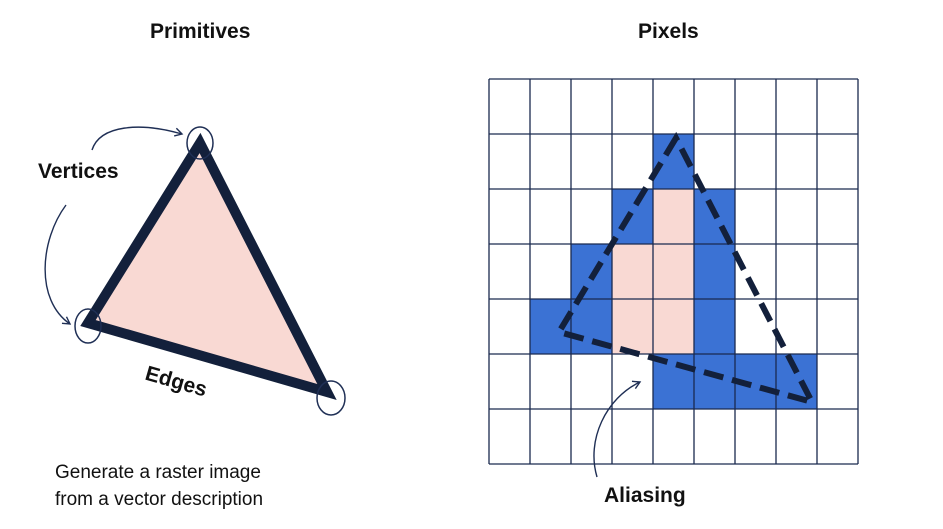  I want to click on pixels-title: Pixels, so click(668, 31).